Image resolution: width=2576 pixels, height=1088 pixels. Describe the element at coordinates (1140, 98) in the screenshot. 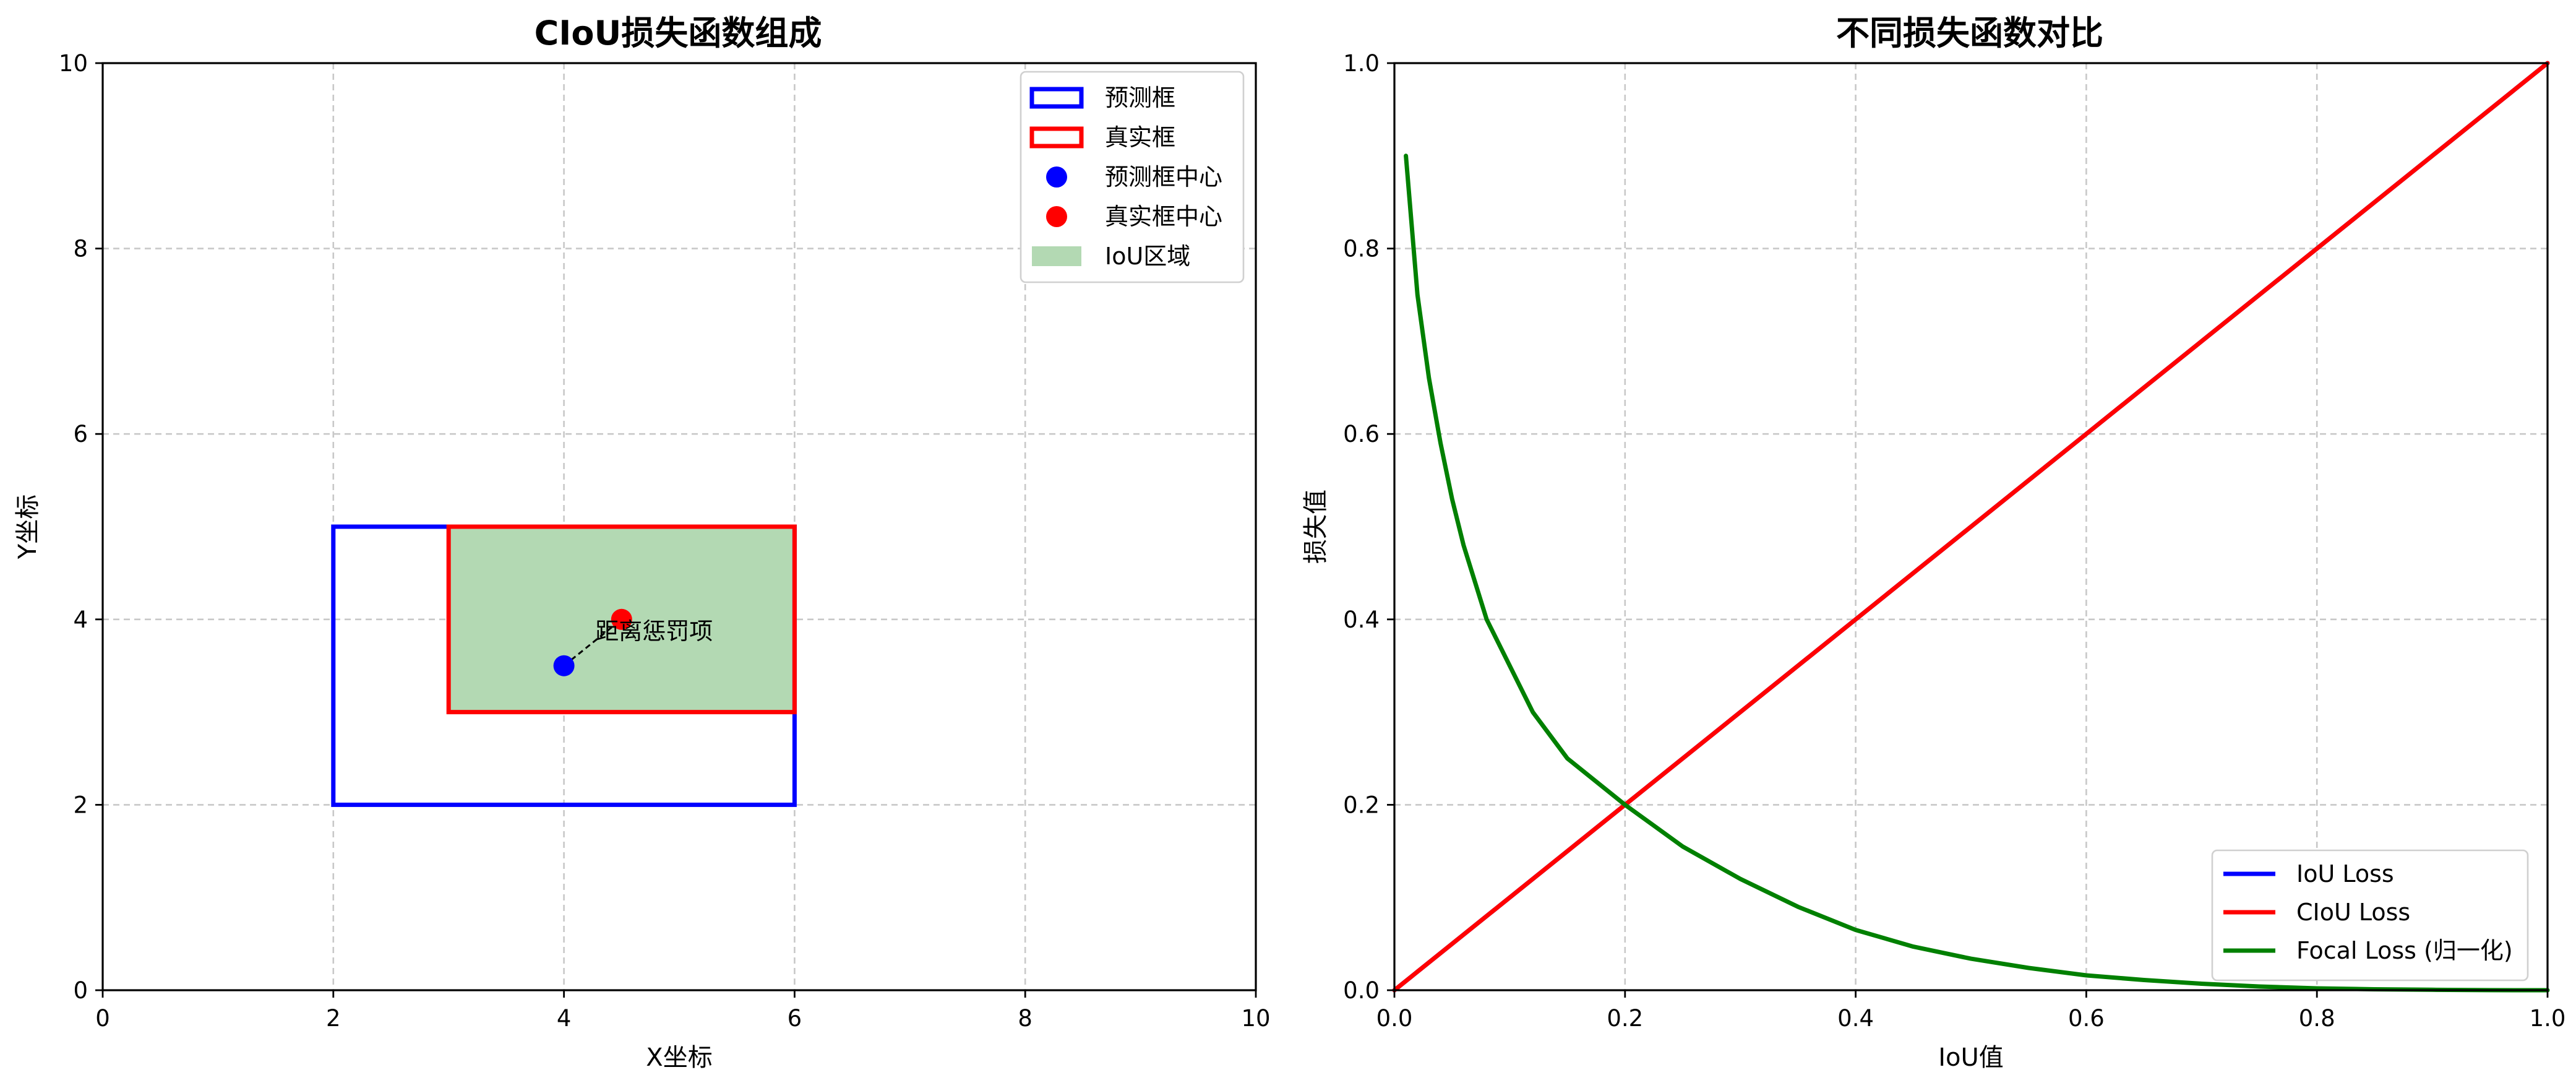

I see `legend-label-0: 预测框` at that location.